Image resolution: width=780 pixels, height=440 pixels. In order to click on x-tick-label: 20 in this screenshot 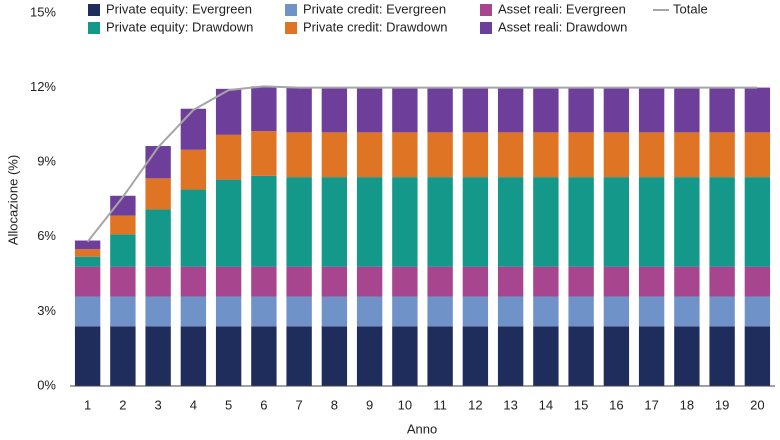, I will do `click(757, 404)`.